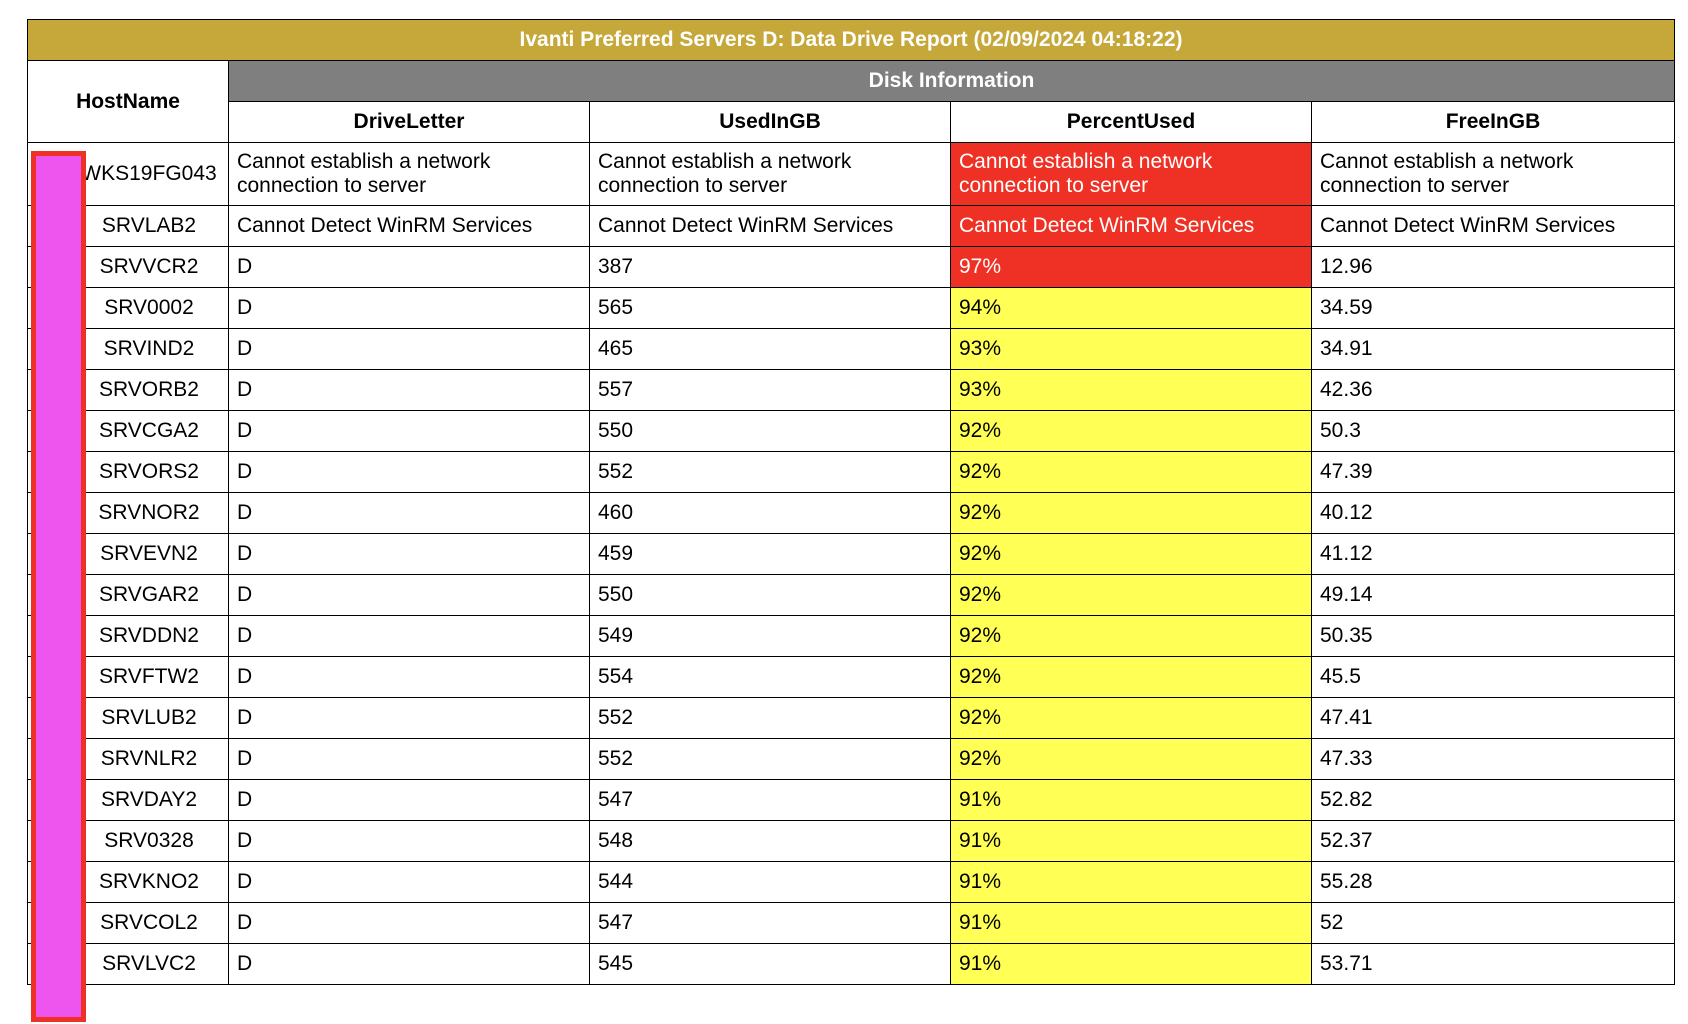 This screenshot has height=1024, width=1688. Describe the element at coordinates (409, 226) in the screenshot. I see `driveletter-cell: Cannot Detect WinRM Services` at that location.